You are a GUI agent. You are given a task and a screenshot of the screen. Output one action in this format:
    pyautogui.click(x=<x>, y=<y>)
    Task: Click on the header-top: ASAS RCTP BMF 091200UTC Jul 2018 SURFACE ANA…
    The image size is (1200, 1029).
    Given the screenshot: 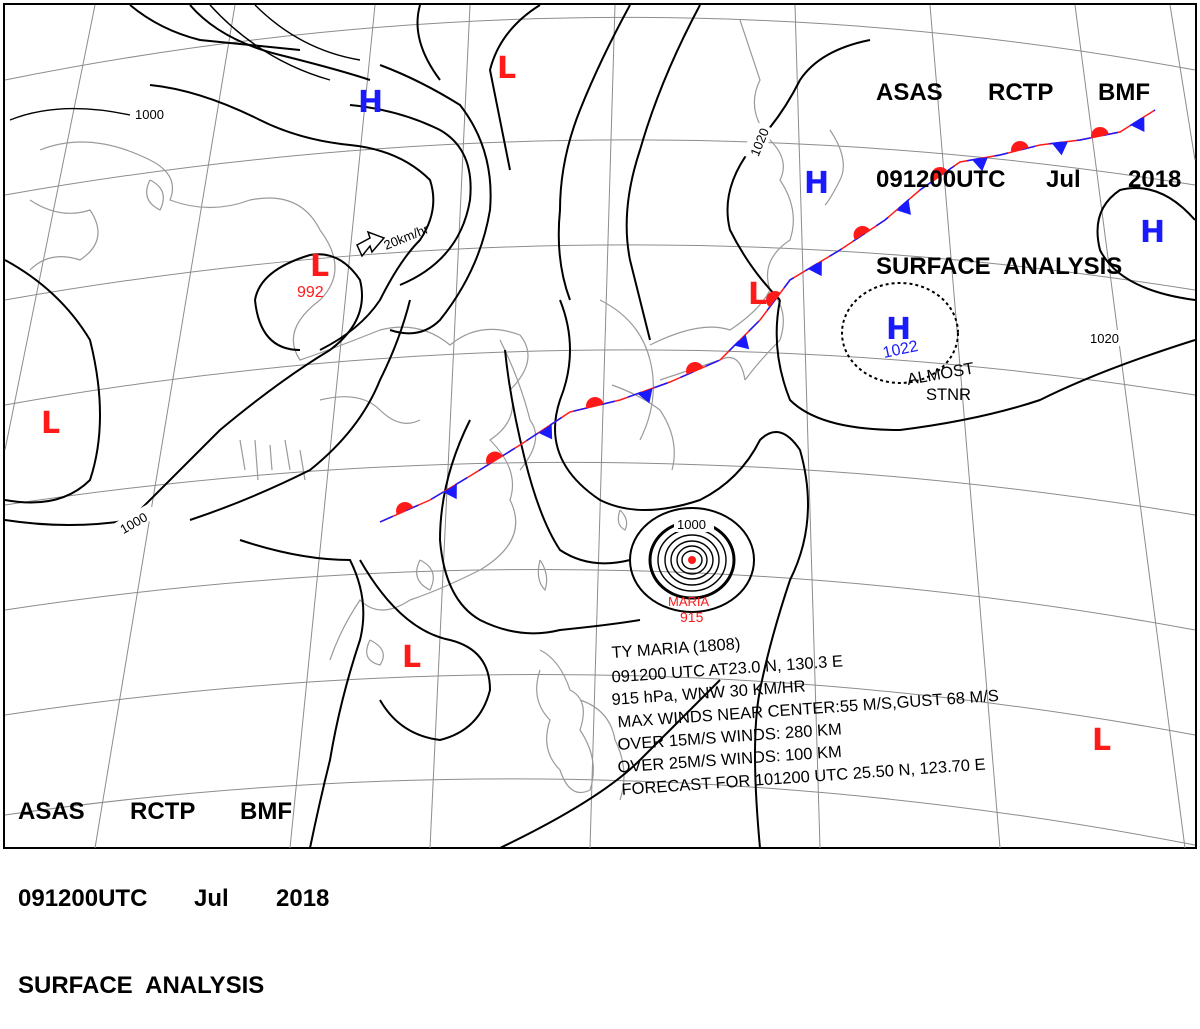 What is the action you would take?
    pyautogui.click(x=1028, y=165)
    